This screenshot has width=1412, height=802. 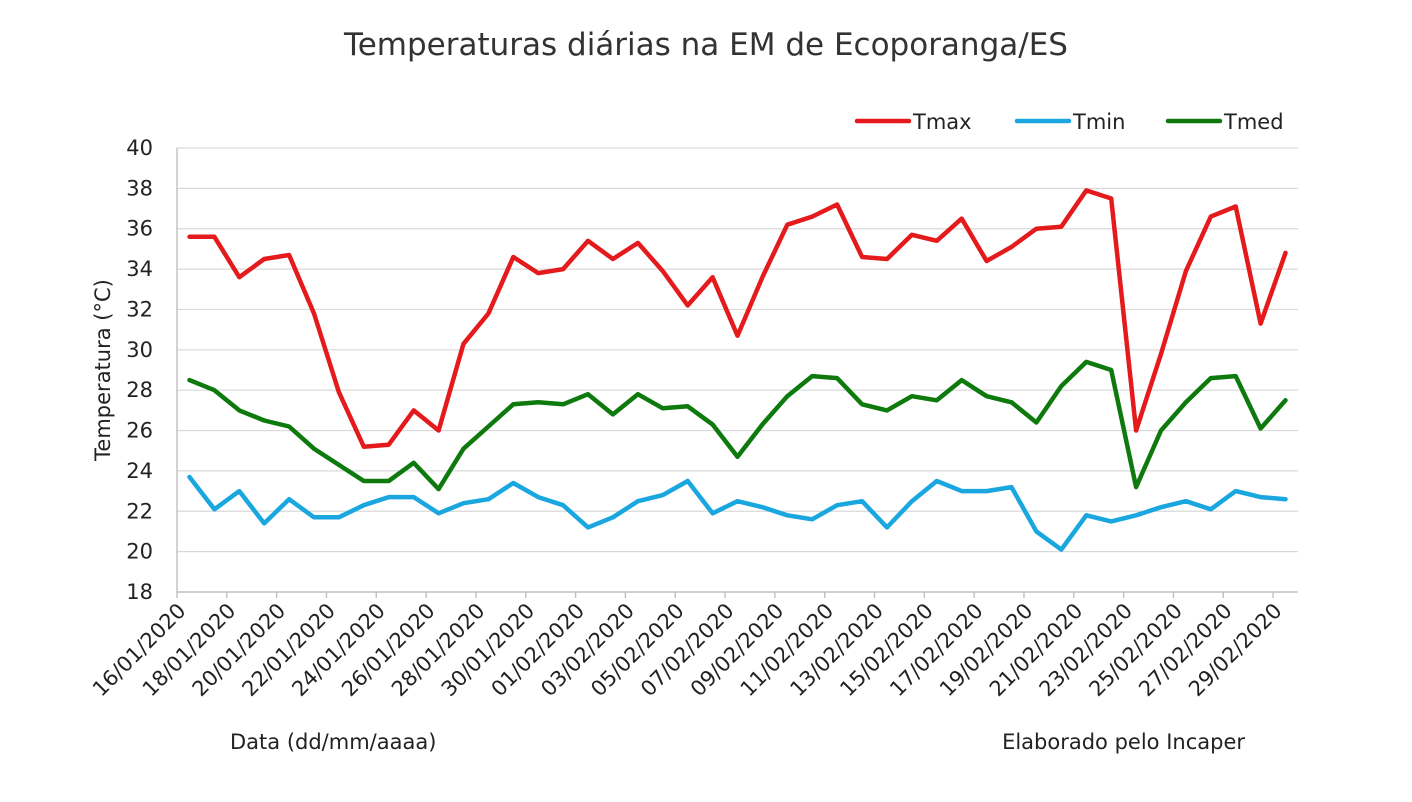 What do you see at coordinates (333, 742) in the screenshot?
I see `x-axis-label: Data (dd/mm/aaaa)` at bounding box center [333, 742].